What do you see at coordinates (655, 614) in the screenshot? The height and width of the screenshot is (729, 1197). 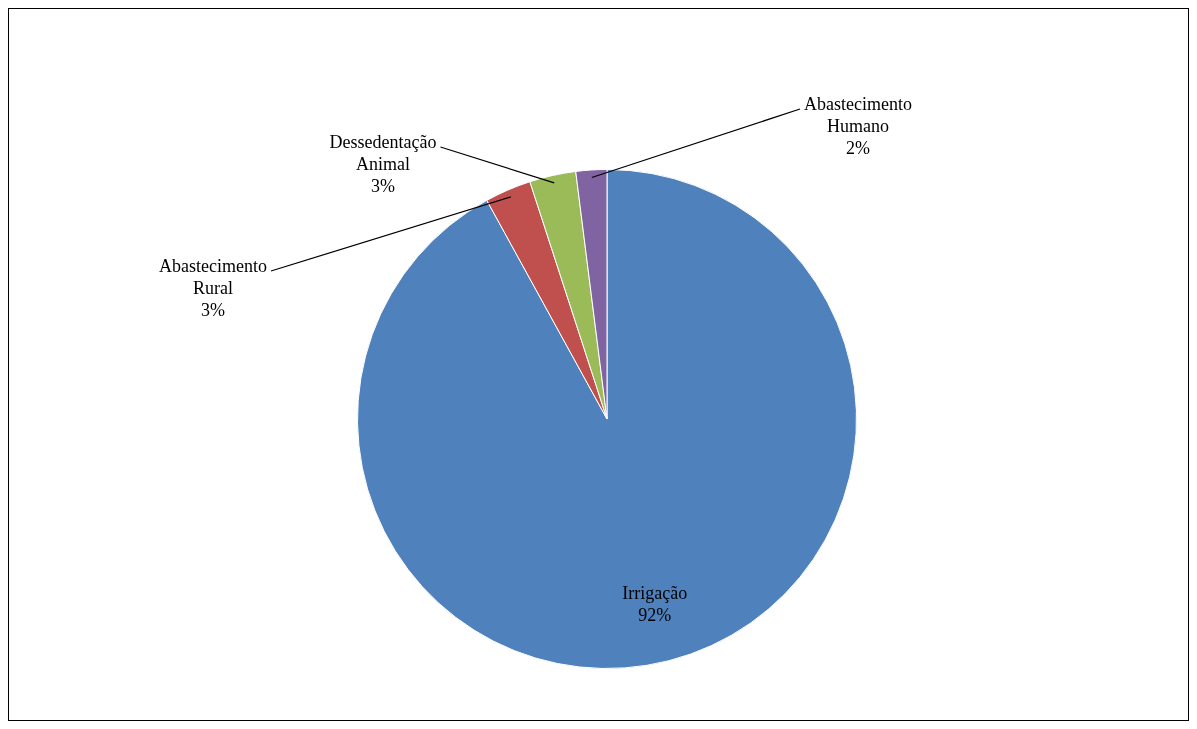 I see `data-label: 92%` at bounding box center [655, 614].